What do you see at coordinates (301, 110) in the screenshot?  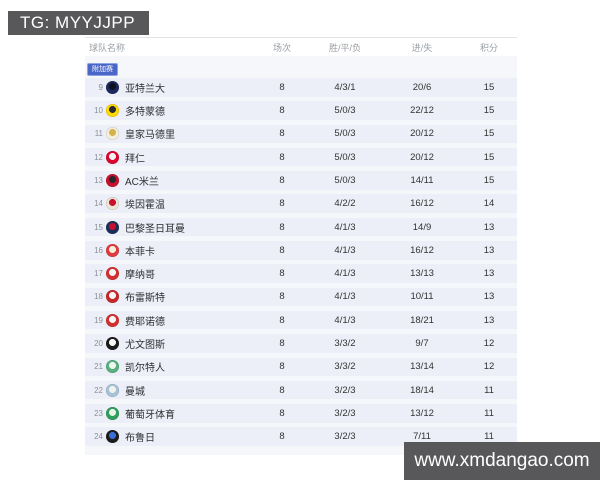 I see `table-row: 10 多特蒙德 8 5/0/3 22/12 15` at bounding box center [301, 110].